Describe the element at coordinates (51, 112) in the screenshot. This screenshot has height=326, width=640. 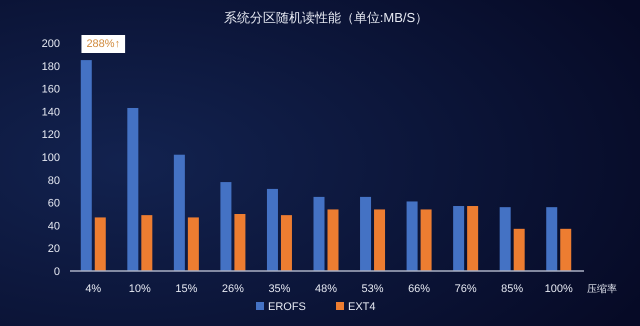
I see `y-tick-label: 140` at that location.